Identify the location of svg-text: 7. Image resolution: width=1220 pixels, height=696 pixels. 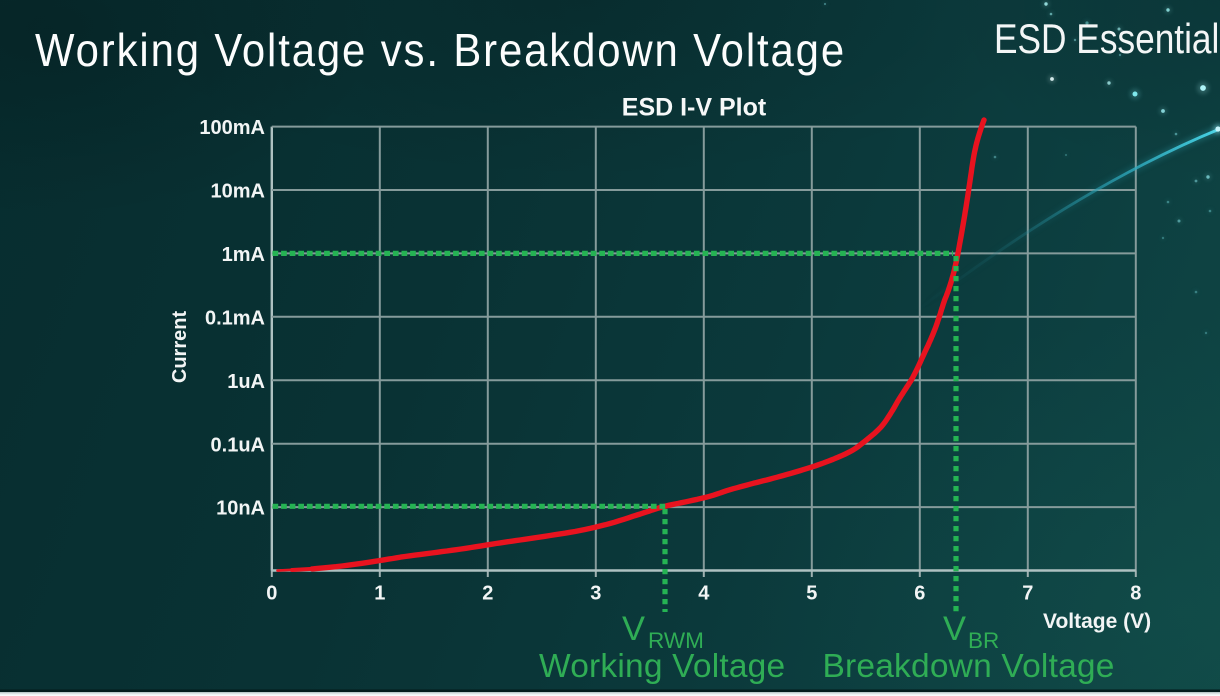
(1027, 594).